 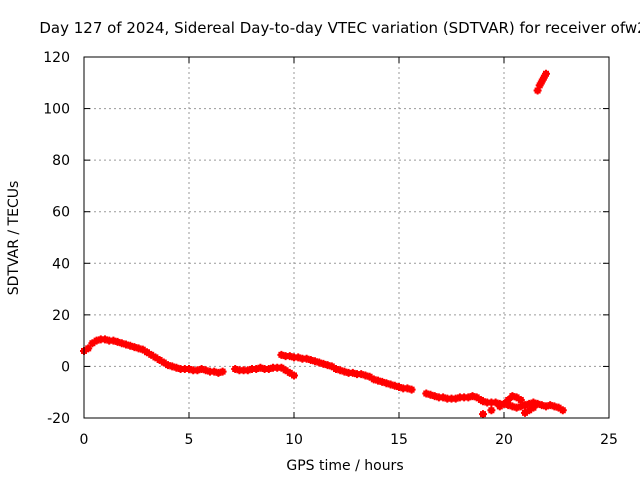 What do you see at coordinates (61, 161) in the screenshot?
I see `y-tick-label: 80` at bounding box center [61, 161].